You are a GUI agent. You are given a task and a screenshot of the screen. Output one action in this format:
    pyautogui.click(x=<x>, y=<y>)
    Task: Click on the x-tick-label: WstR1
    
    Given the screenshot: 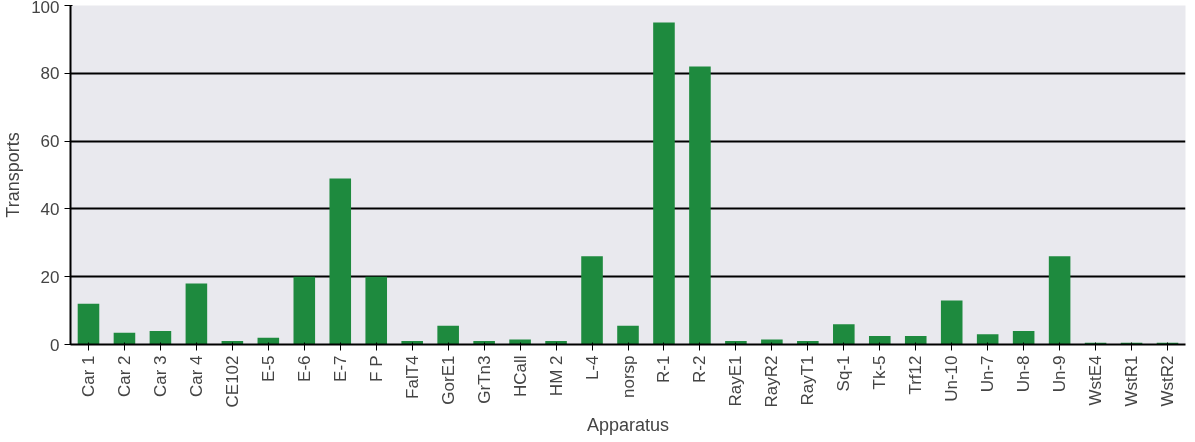 What is the action you would take?
    pyautogui.click(x=1132, y=381)
    